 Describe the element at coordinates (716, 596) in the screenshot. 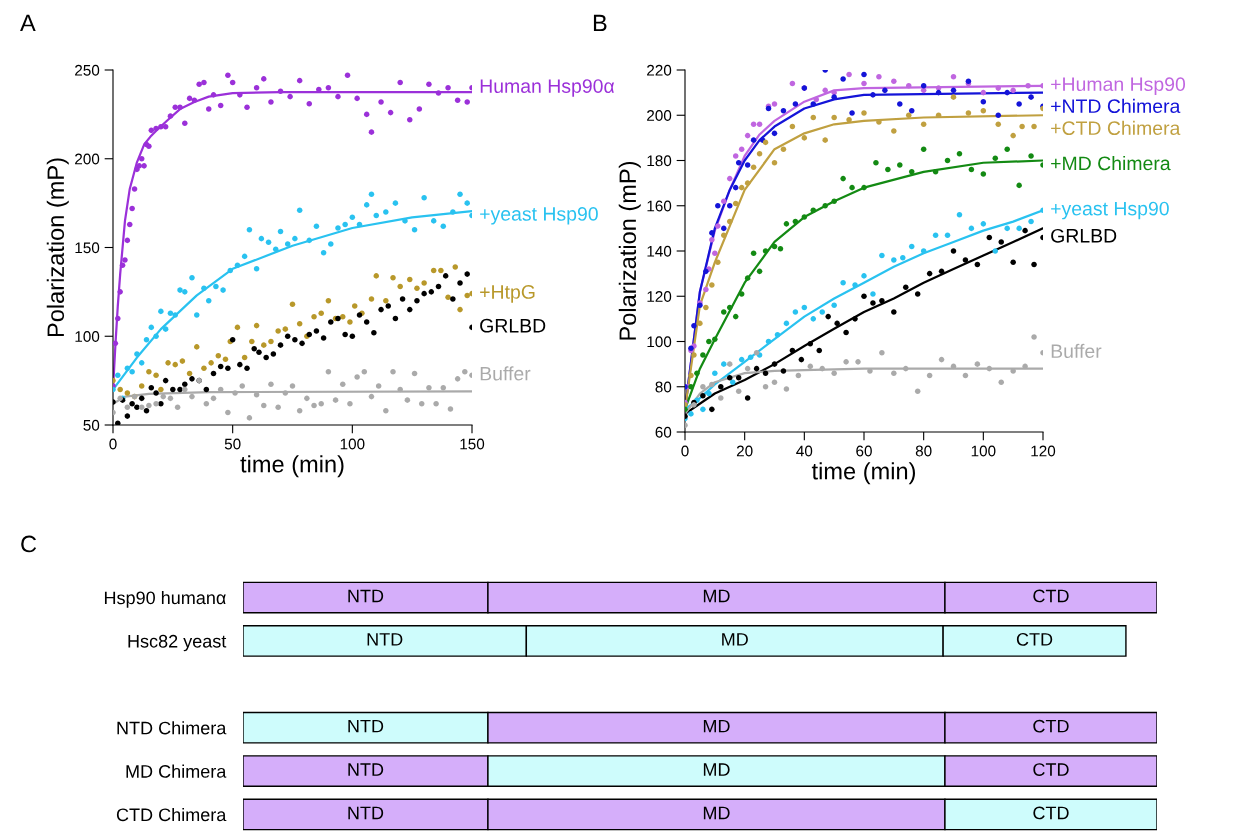

I see `series-label: MD` at that location.